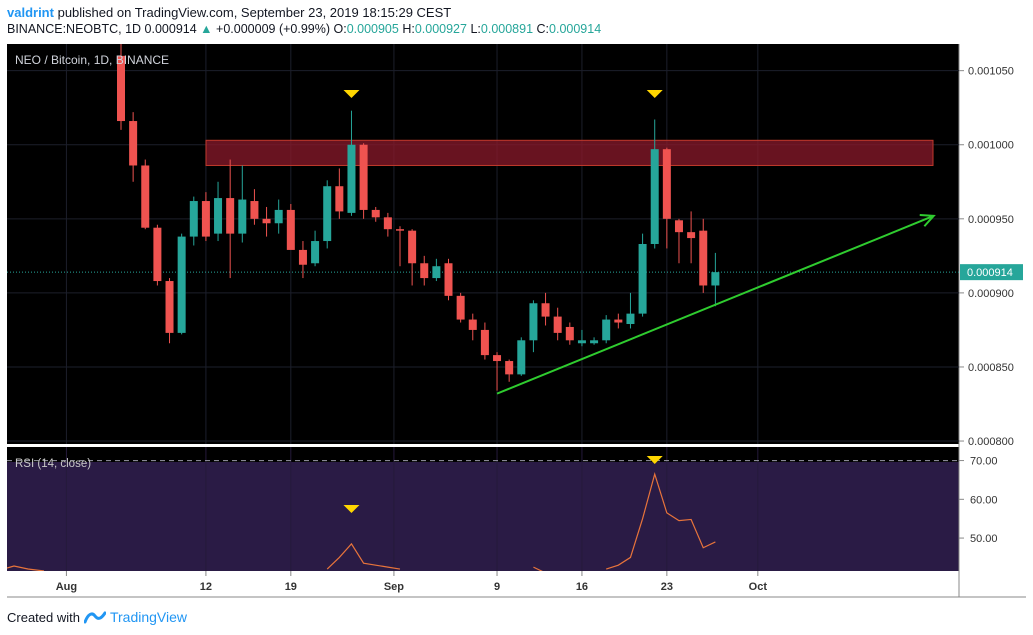  What do you see at coordinates (273, 29) in the screenshot?
I see `price-change: +0.000009 (+0.99%)` at bounding box center [273, 29].